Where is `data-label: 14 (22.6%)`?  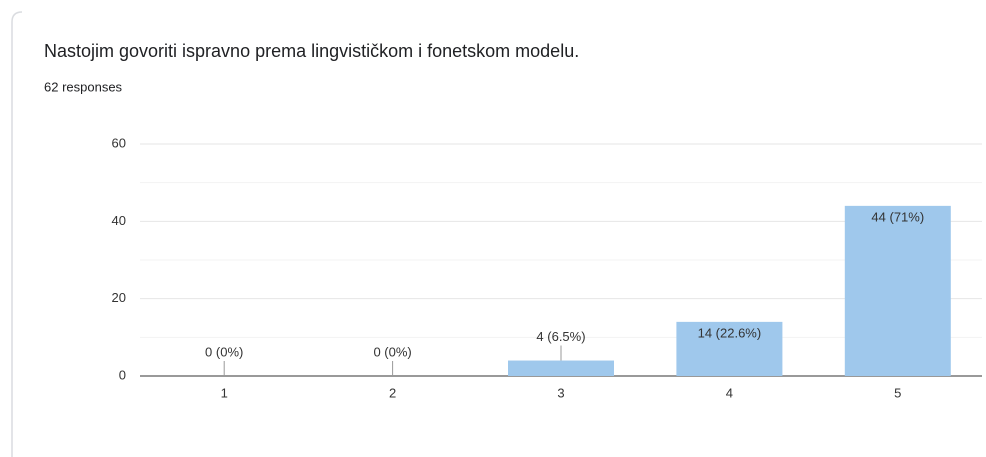
data-label: 14 (22.6%) is located at coordinates (730, 332).